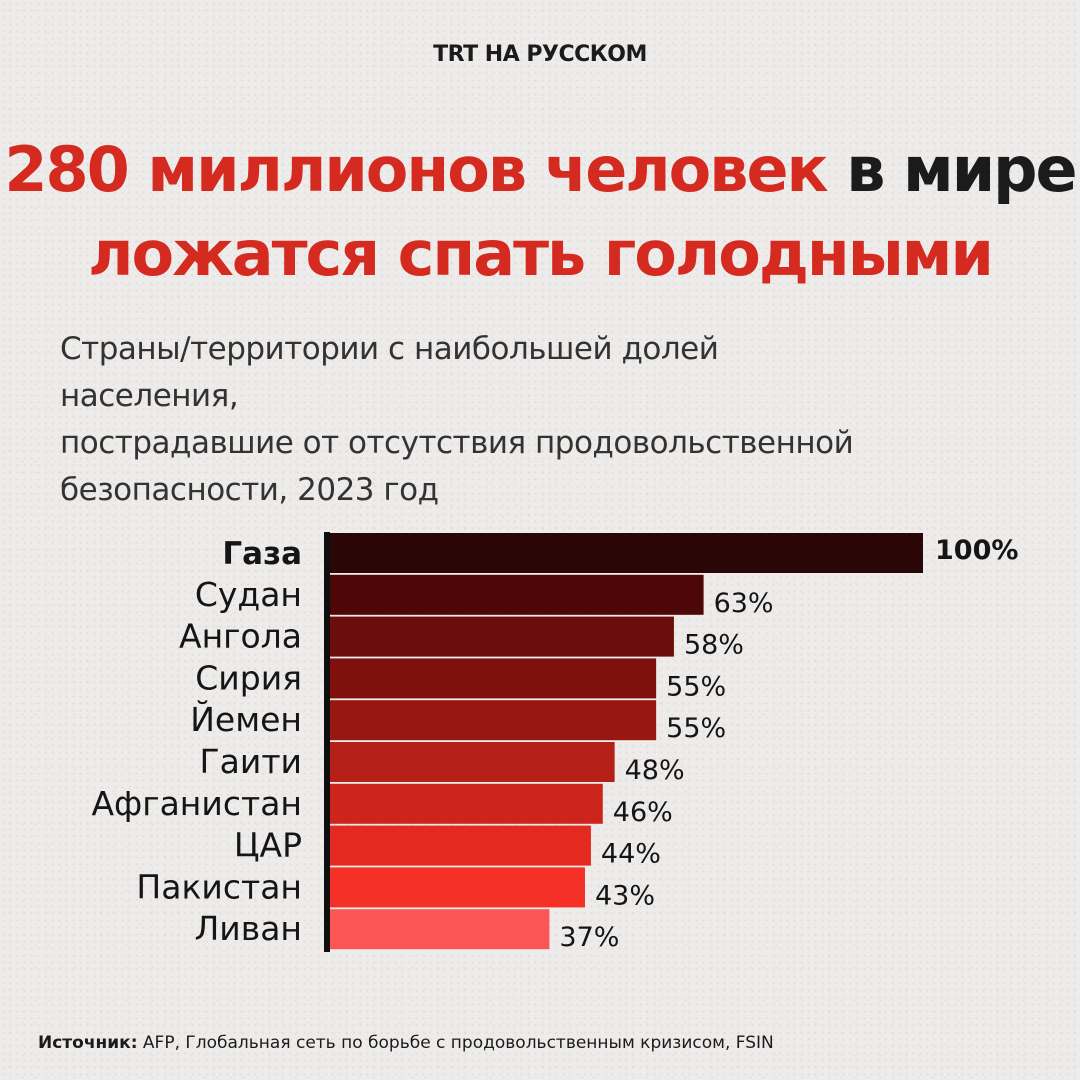  What do you see at coordinates (961, 169) in the screenshot?
I see `headline-rest: в мире` at bounding box center [961, 169].